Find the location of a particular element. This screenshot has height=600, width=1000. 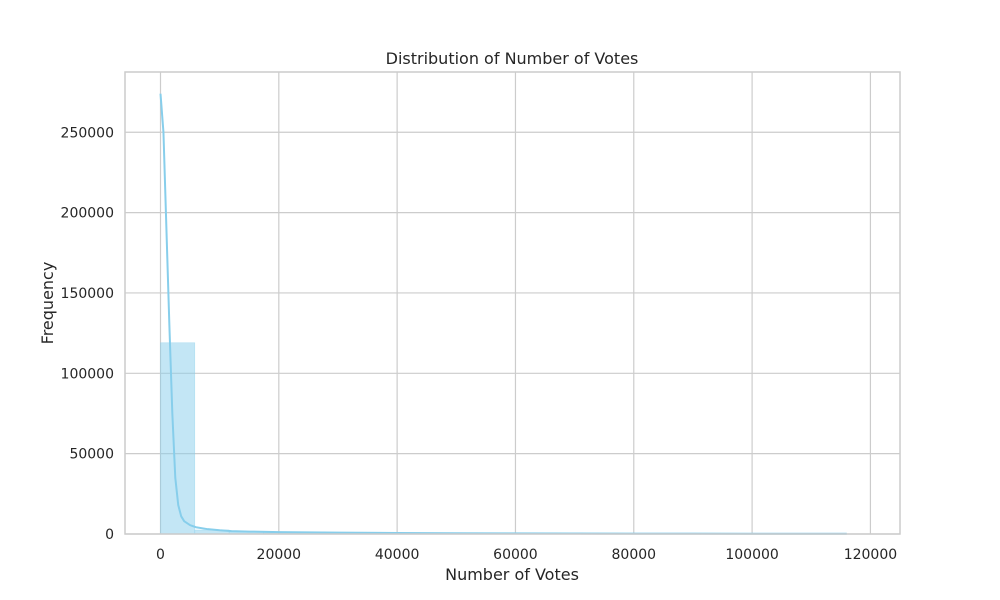

y-tick-label: 0 is located at coordinates (109, 535).